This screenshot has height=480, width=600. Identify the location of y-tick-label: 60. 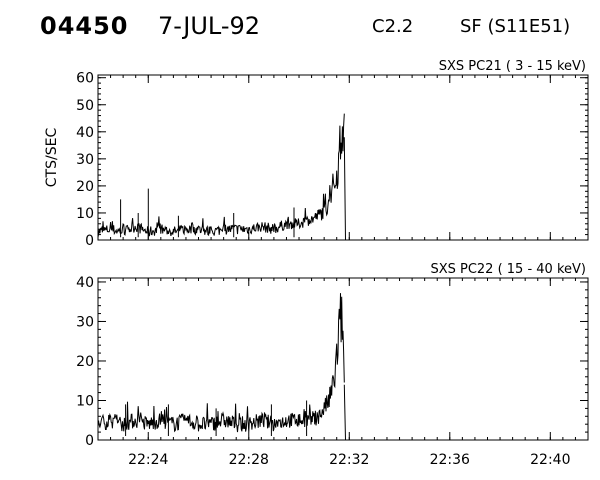
(85, 79).